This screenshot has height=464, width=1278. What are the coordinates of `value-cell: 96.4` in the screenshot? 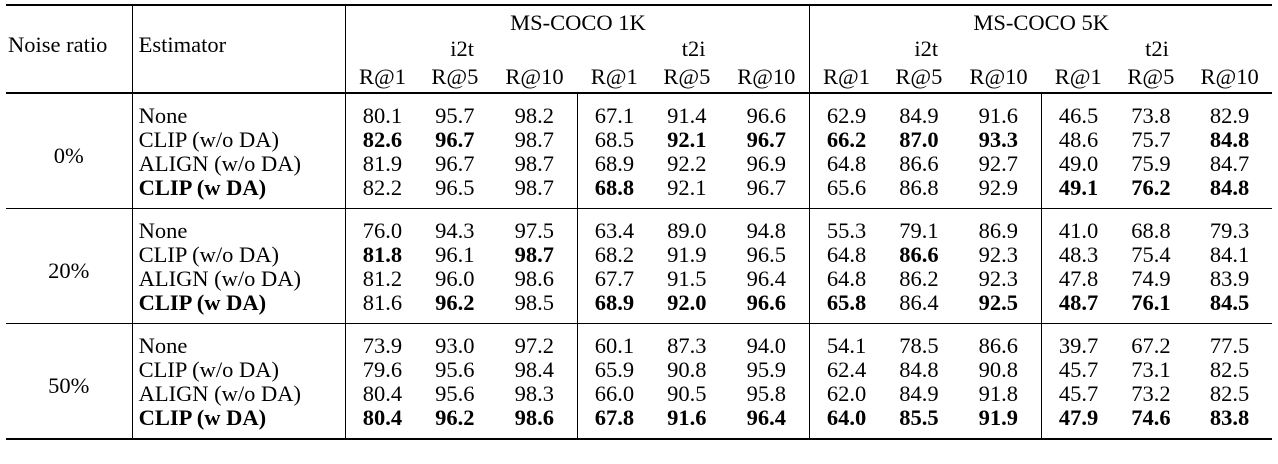 It's located at (766, 422).